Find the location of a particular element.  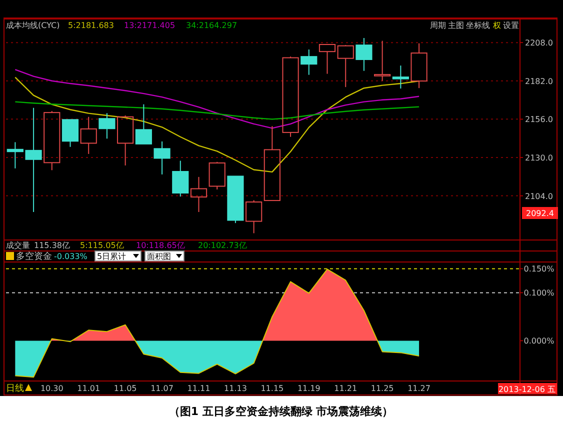

text: 5日累计 is located at coordinates (111, 256).